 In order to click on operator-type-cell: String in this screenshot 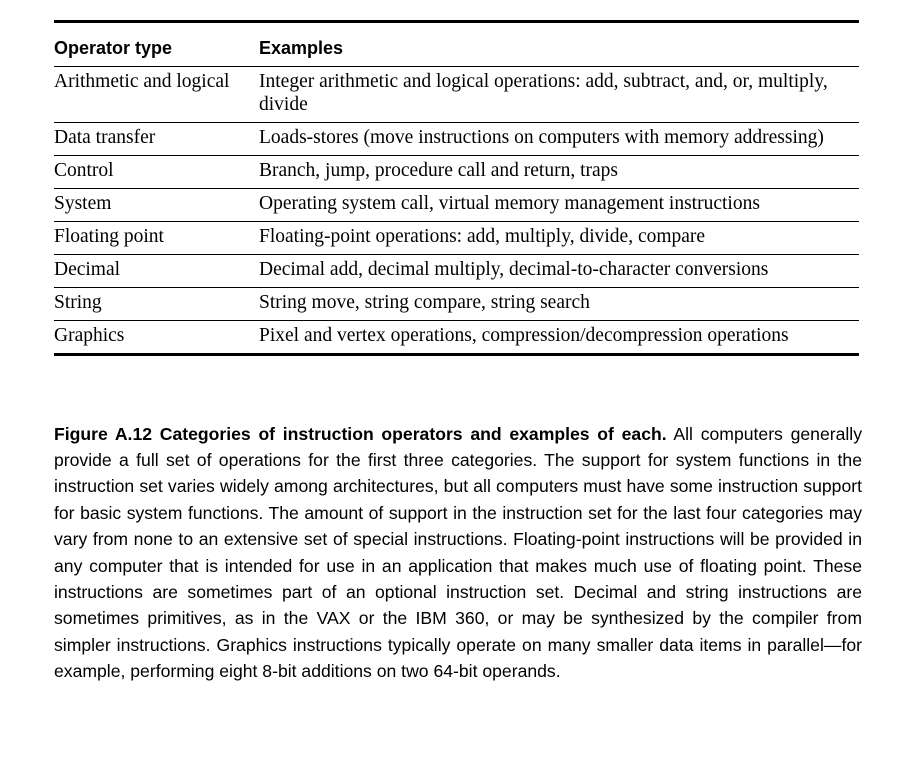, I will do `click(78, 302)`.